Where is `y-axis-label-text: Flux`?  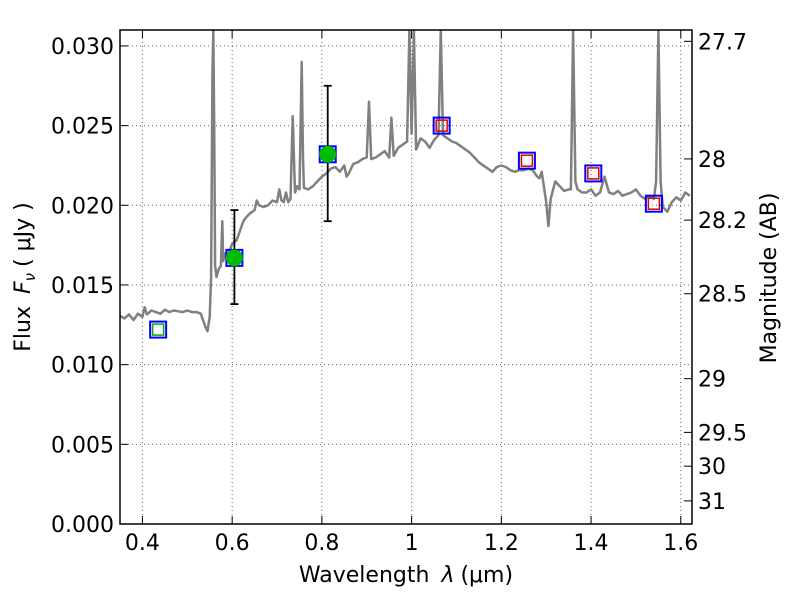 y-axis-label-text: Flux is located at coordinates (23, 329).